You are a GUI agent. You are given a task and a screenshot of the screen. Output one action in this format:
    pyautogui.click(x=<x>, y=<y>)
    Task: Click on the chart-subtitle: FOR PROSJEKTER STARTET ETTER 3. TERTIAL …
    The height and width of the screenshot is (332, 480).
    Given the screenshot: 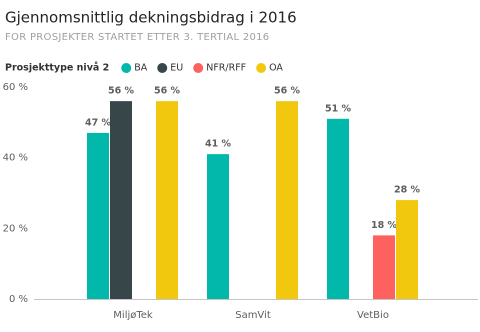 What is the action you would take?
    pyautogui.click(x=137, y=37)
    